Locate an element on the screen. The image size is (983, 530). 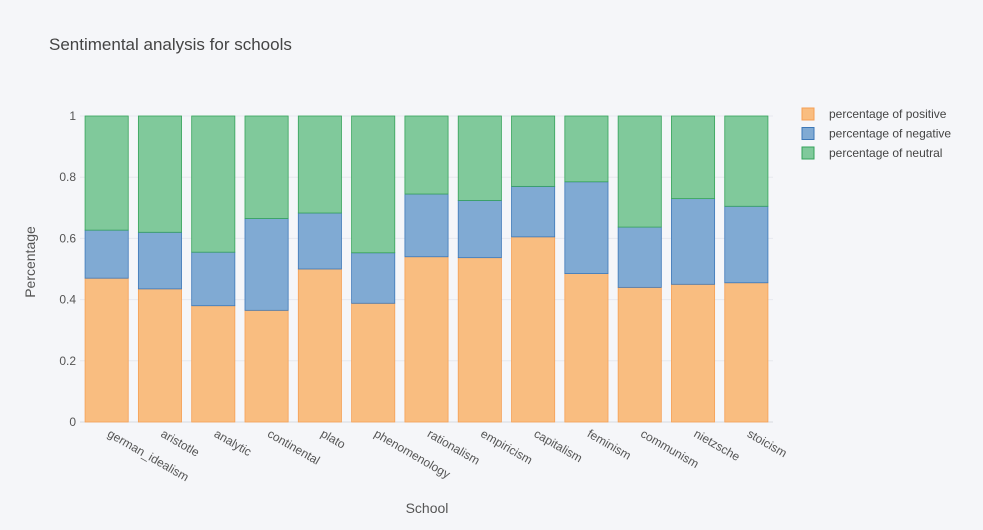
x-tick-label: analytic is located at coordinates (233, 442).